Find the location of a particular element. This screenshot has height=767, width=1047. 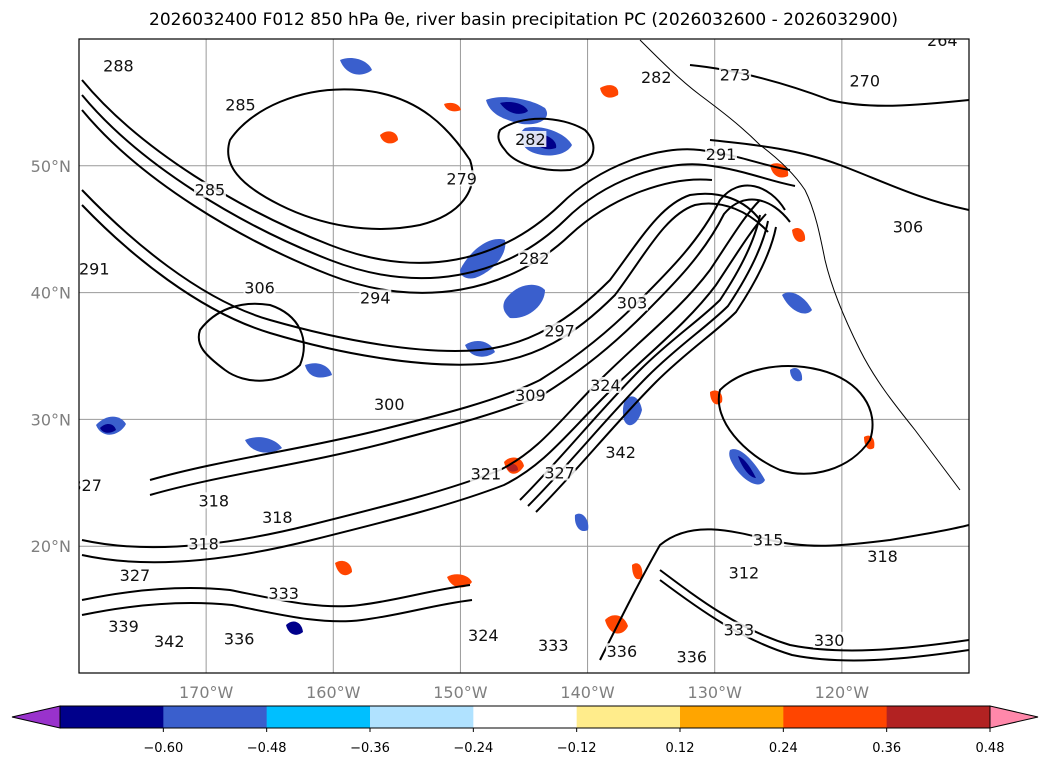

colorbar is located at coordinates (525, 717).